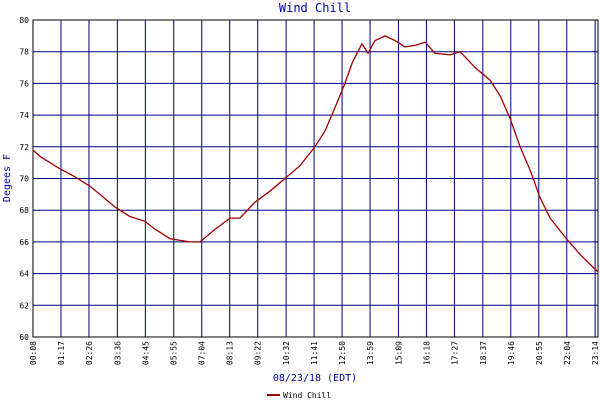  What do you see at coordinates (454, 353) in the screenshot?
I see `x-tick-label: 17:27` at bounding box center [454, 353].